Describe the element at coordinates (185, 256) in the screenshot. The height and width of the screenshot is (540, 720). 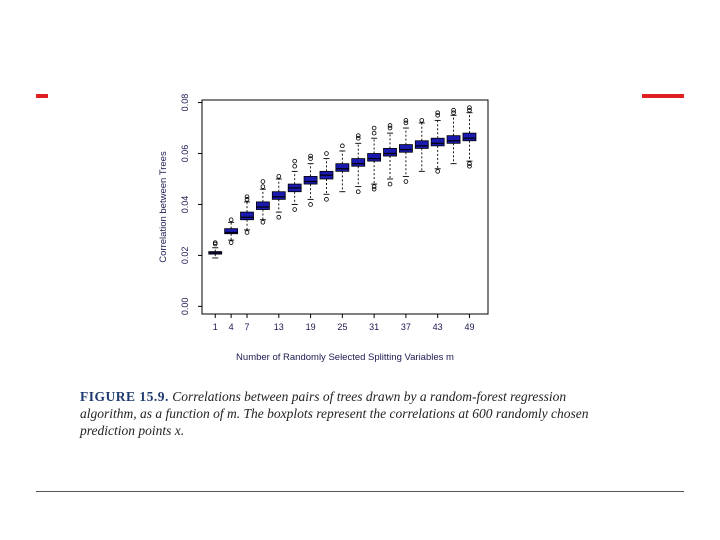
I see `y-tick-label: 0.02` at that location.